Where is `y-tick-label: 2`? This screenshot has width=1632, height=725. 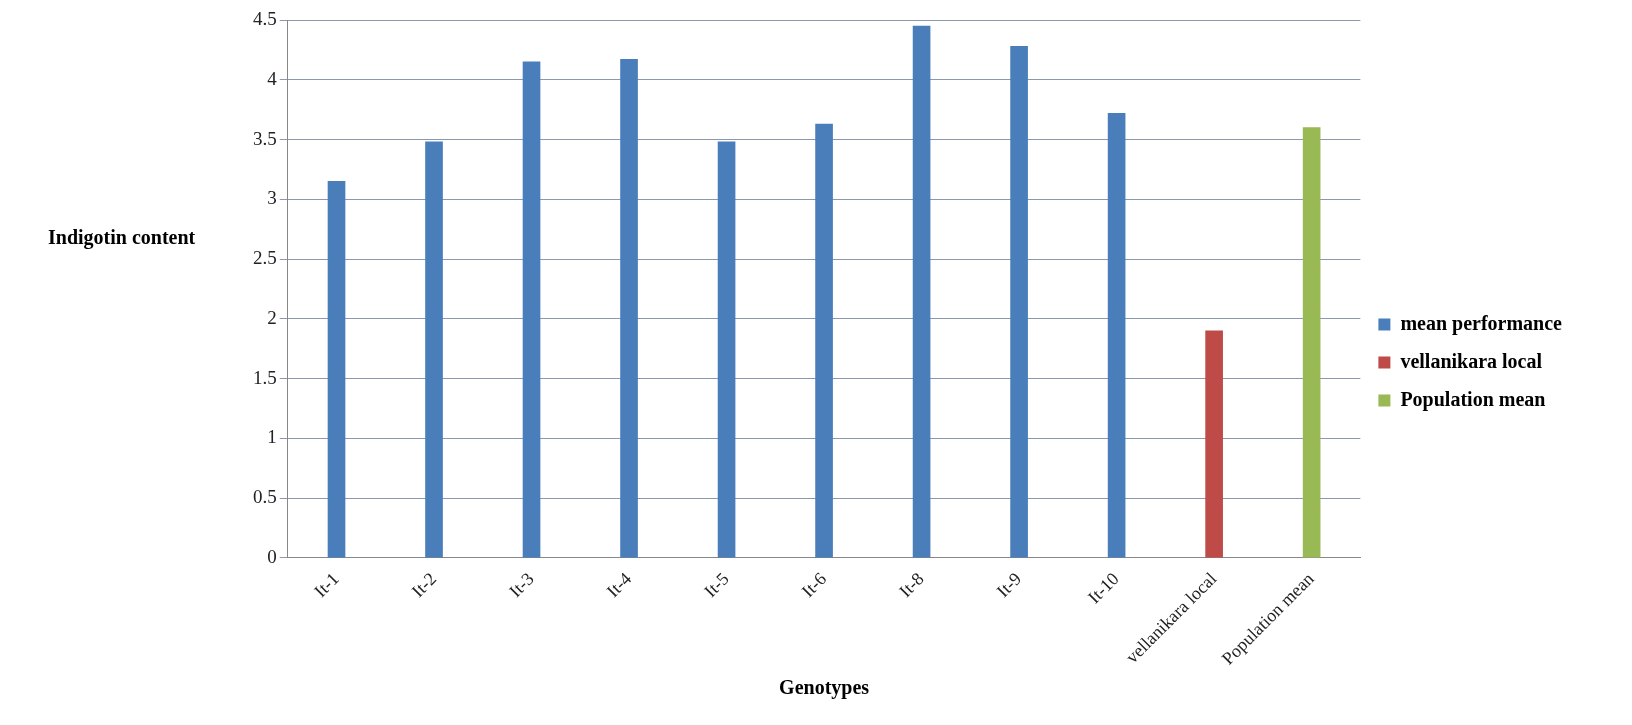 y-tick-label: 2 is located at coordinates (272, 317).